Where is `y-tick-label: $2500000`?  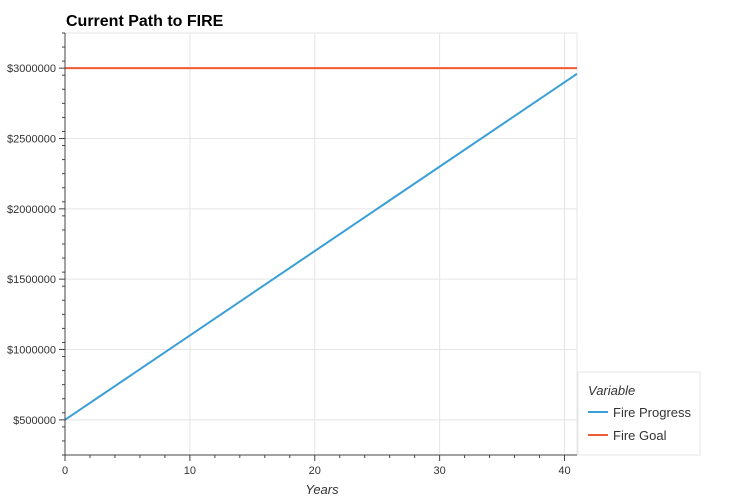 y-tick-label: $2500000 is located at coordinates (31, 140).